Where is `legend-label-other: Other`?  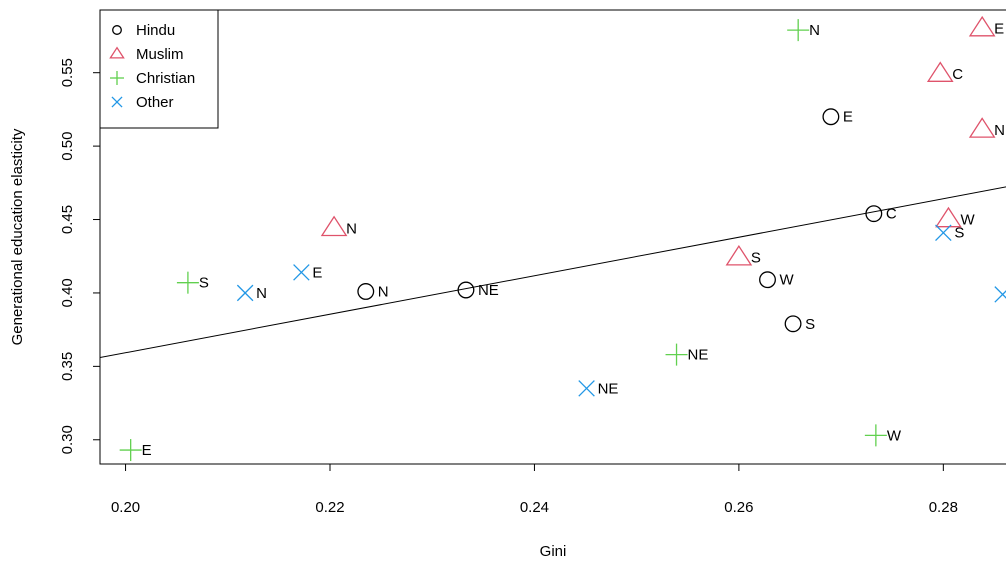
legend-label-other: Other is located at coordinates (155, 102).